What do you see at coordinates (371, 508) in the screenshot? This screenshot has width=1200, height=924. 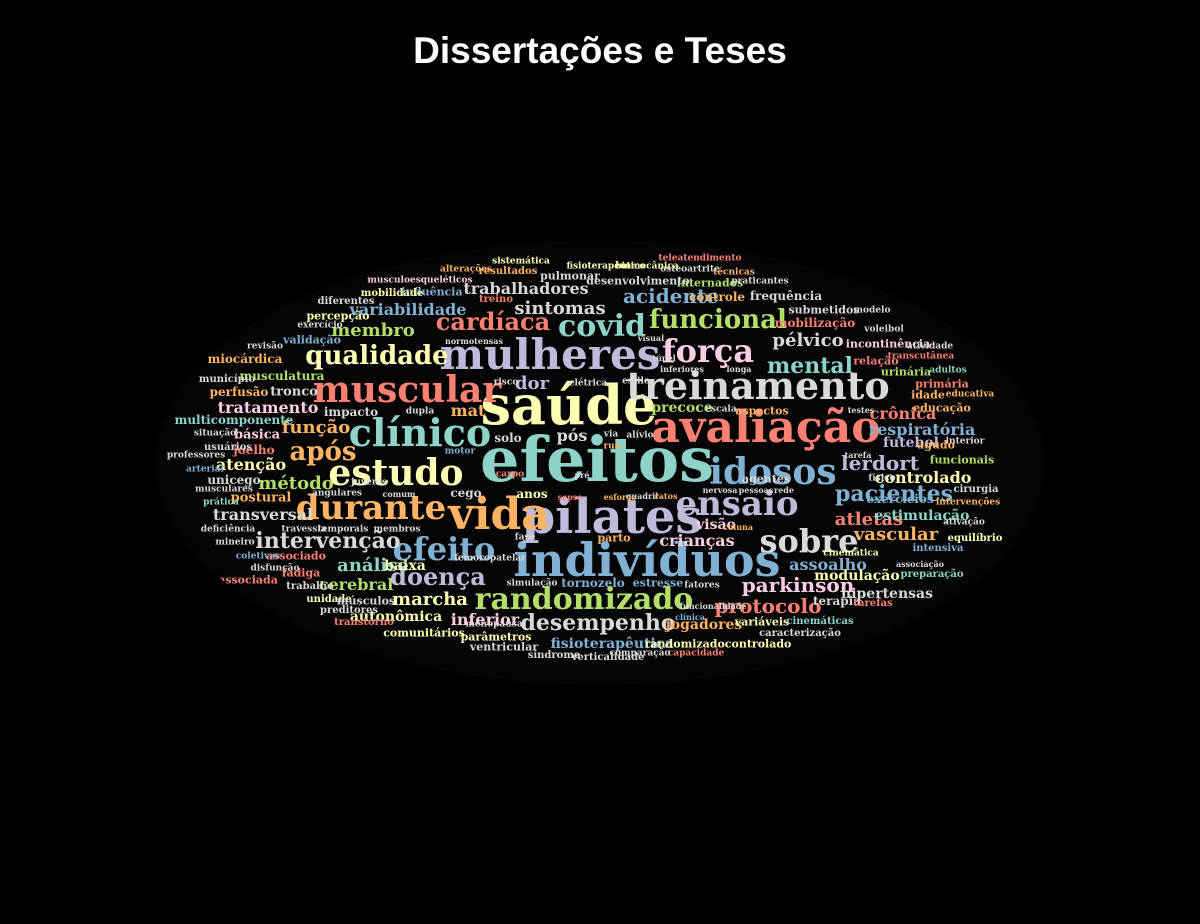 I see `word-cloud-word: durante` at bounding box center [371, 508].